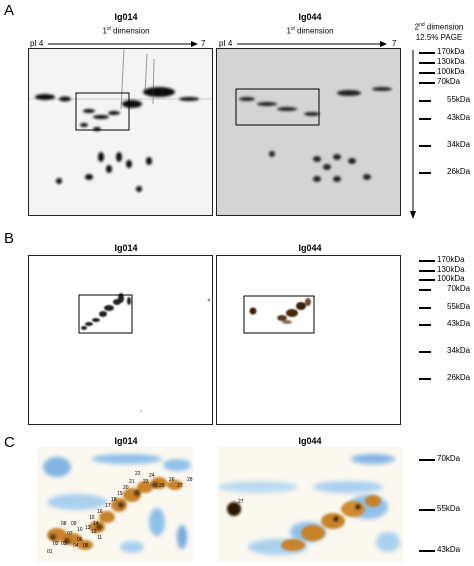  I want to click on marker-label-b-43: 43kDa, so click(459, 323).